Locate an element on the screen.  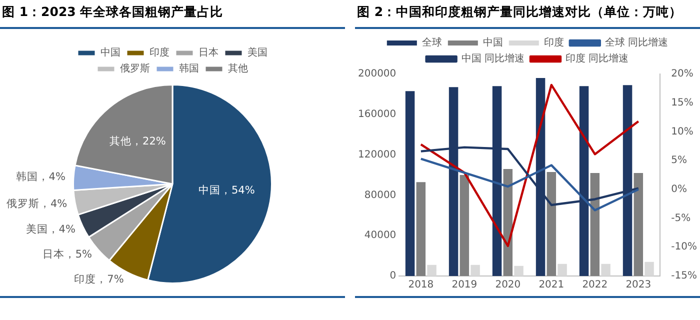
y2-tick-label: 10% is located at coordinates (682, 132).